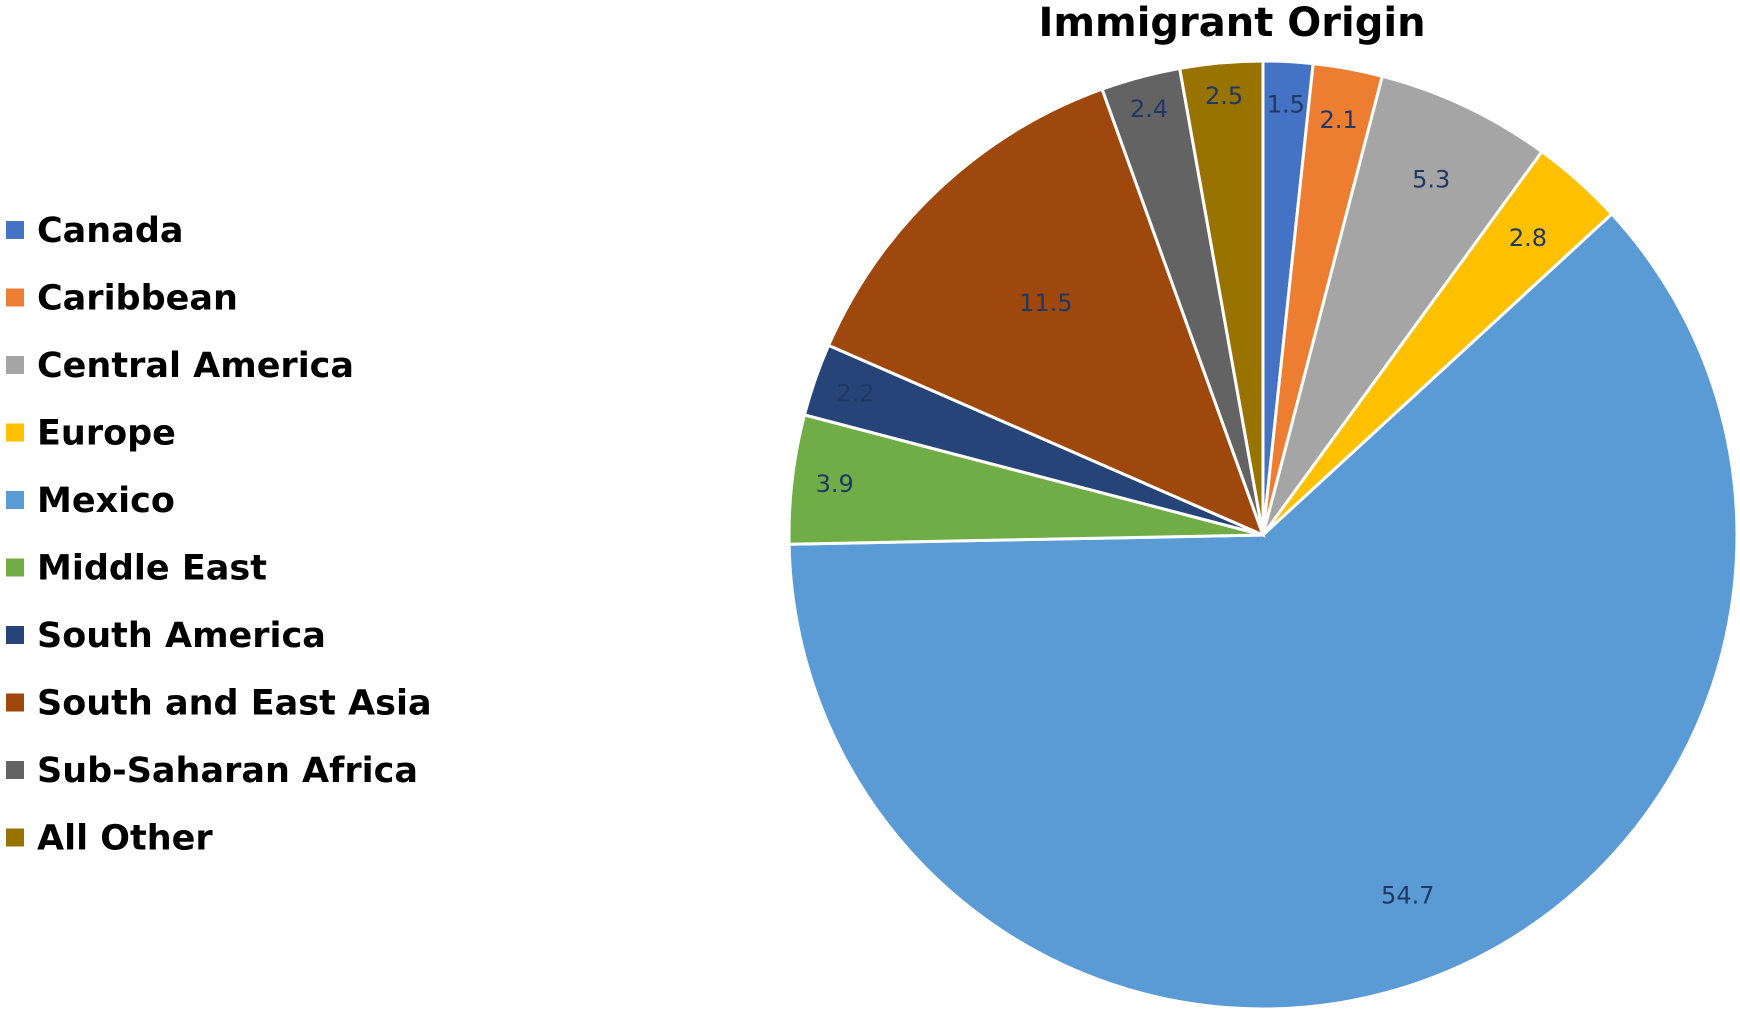 The height and width of the screenshot is (1012, 1740). I want to click on legend-item-south-america: South America, so click(166, 636).